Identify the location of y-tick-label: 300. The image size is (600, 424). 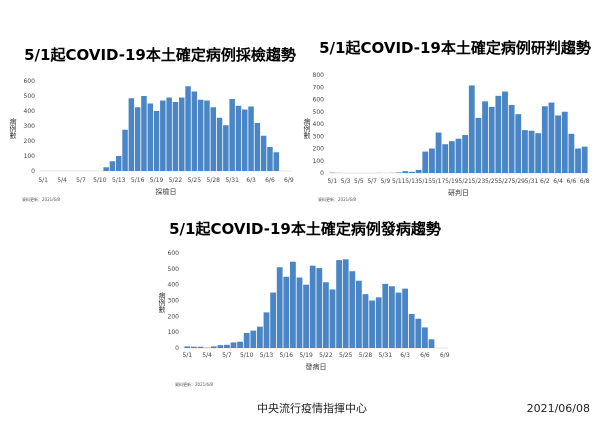
(30, 126).